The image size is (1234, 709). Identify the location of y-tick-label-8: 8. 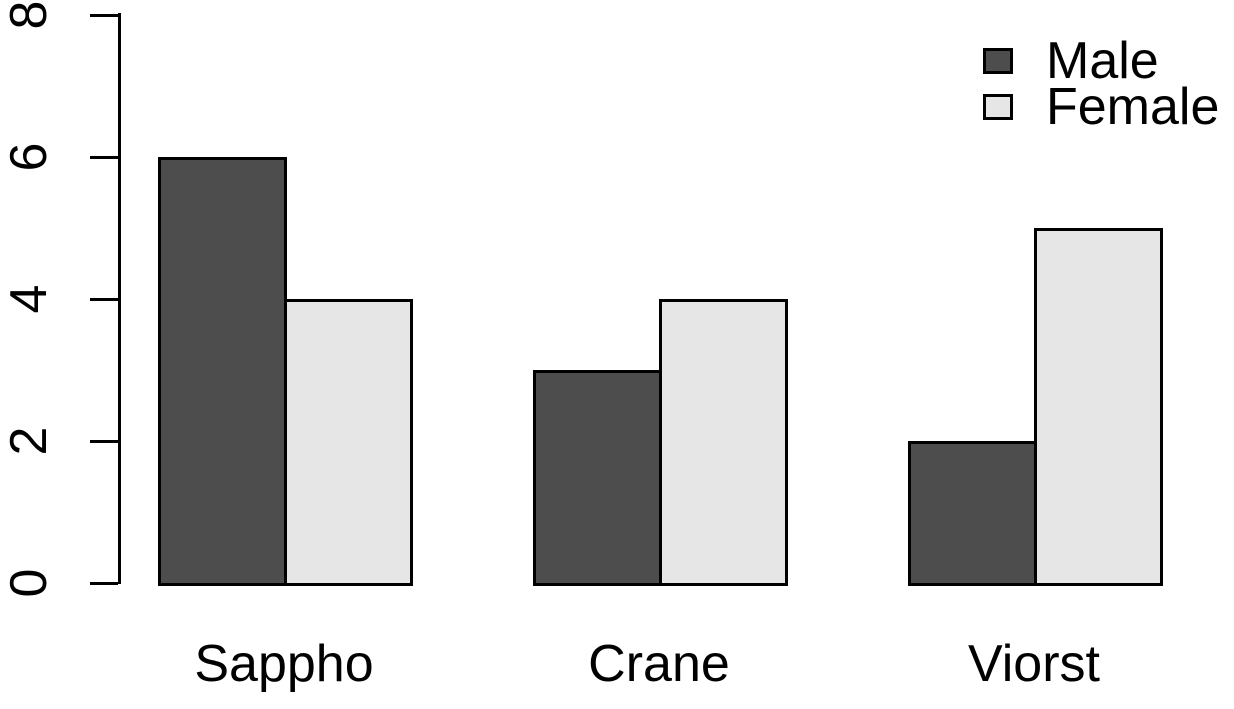
(29, 15).